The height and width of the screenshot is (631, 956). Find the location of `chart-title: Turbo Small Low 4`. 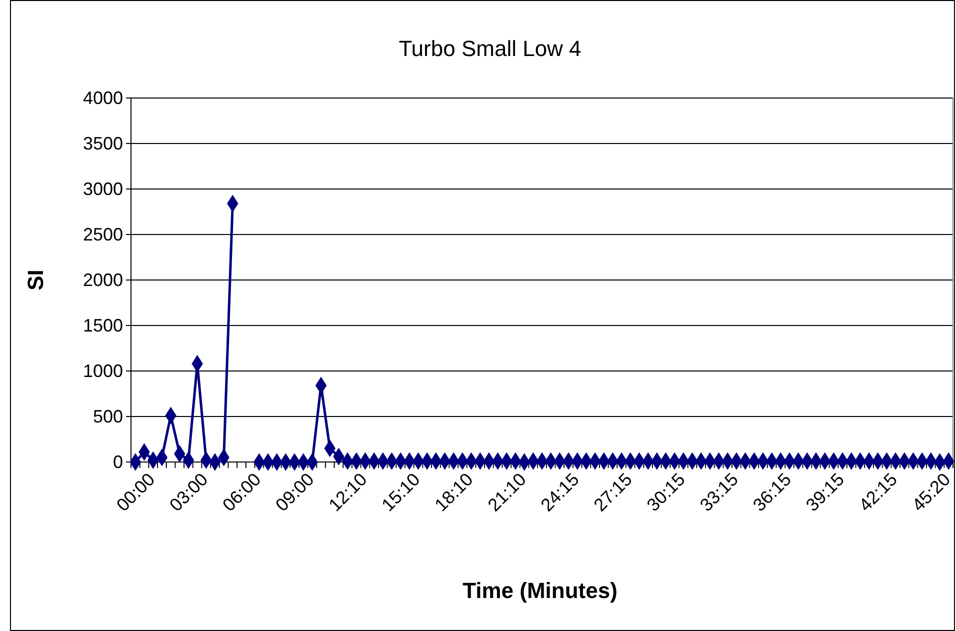

chart-title: Turbo Small Low 4 is located at coordinates (490, 48).